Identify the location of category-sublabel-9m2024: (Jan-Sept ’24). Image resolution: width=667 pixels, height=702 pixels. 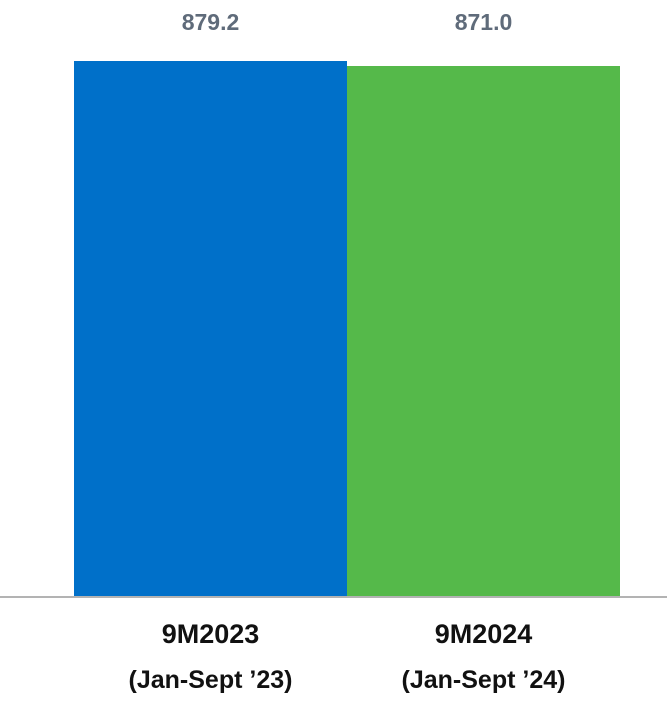
(484, 680).